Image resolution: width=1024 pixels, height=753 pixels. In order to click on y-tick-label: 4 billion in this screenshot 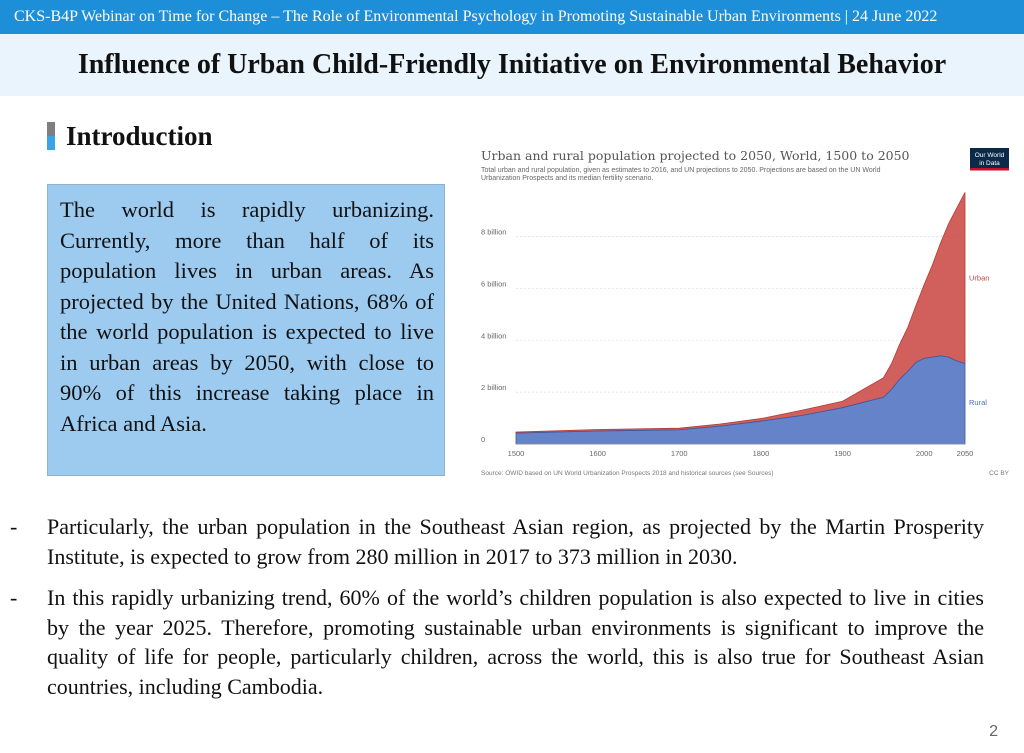, I will do `click(493, 335)`.